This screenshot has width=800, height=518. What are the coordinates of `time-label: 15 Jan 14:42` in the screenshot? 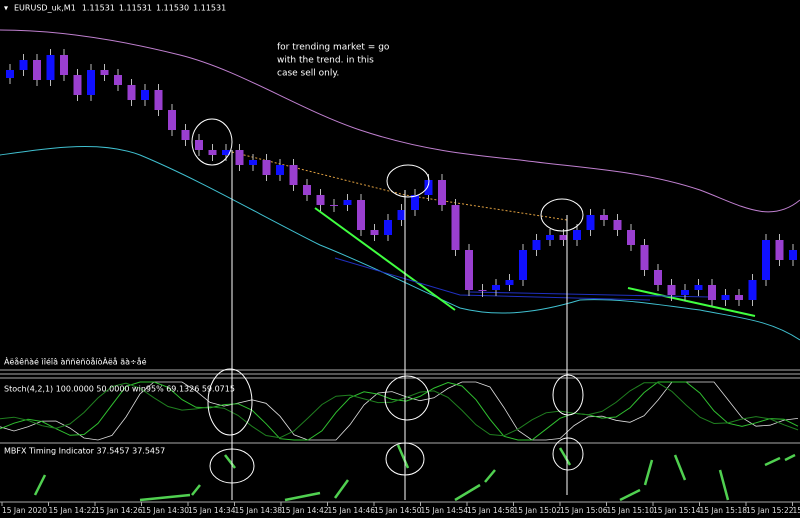 It's located at (305, 510).